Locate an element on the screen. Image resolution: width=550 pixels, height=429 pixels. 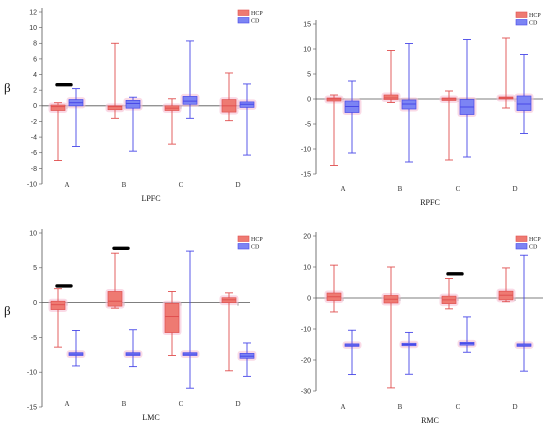
panel-title: RPFC is located at coordinates (430, 202).